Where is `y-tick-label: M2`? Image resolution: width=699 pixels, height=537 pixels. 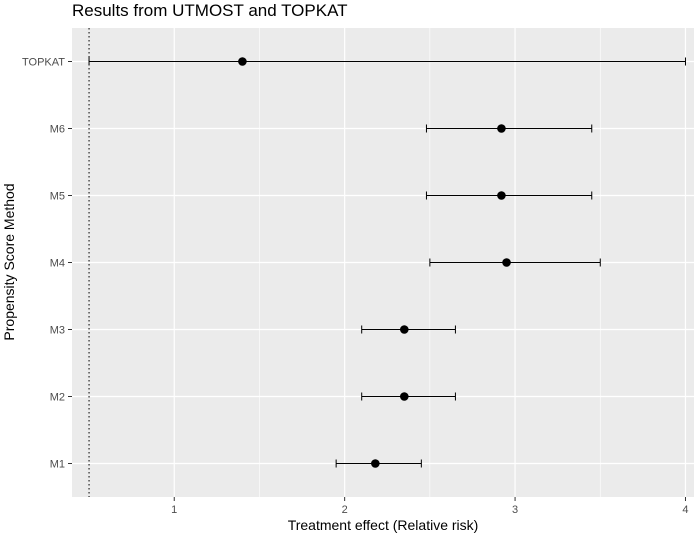
y-tick-label: M2 is located at coordinates (57, 398).